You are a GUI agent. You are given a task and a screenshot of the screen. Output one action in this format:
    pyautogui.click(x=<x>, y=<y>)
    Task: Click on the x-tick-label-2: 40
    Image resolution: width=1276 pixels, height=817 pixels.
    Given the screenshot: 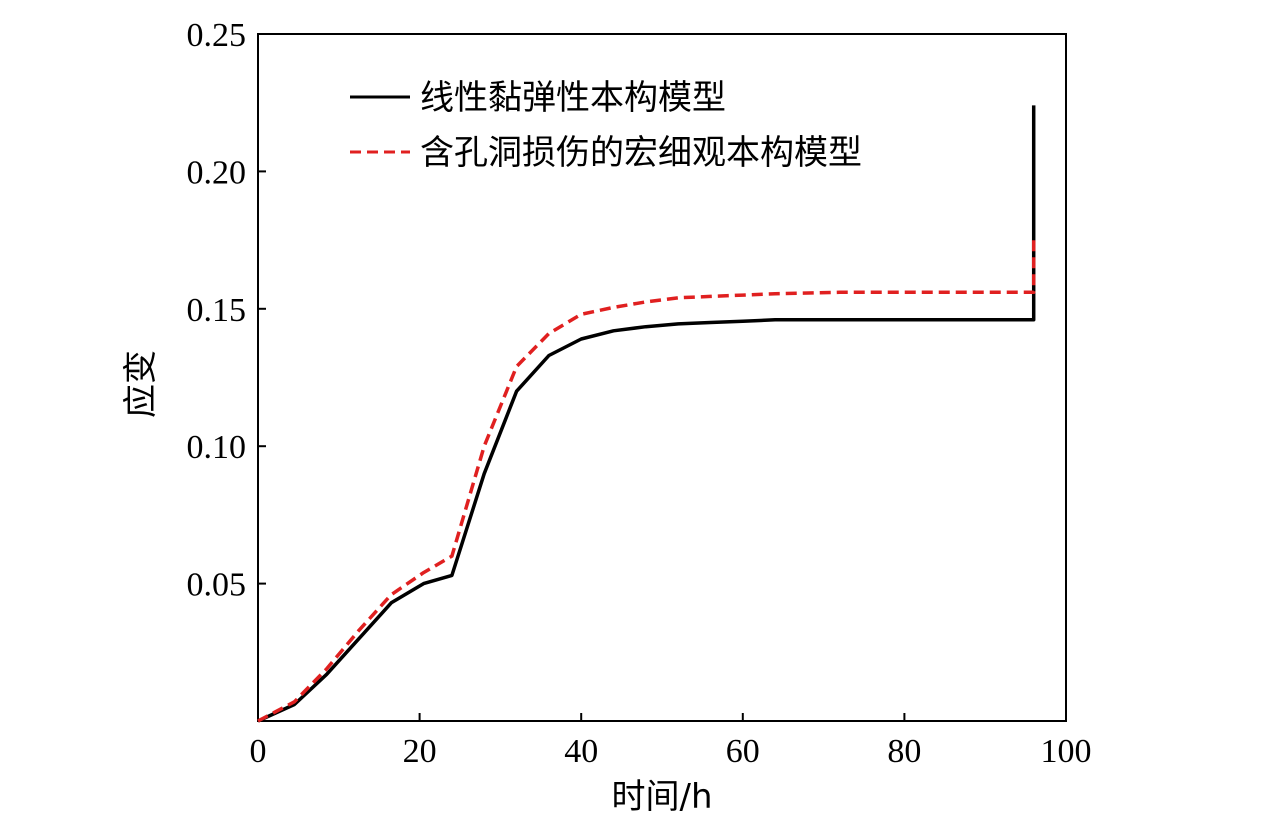 What is the action you would take?
    pyautogui.click(x=581, y=751)
    